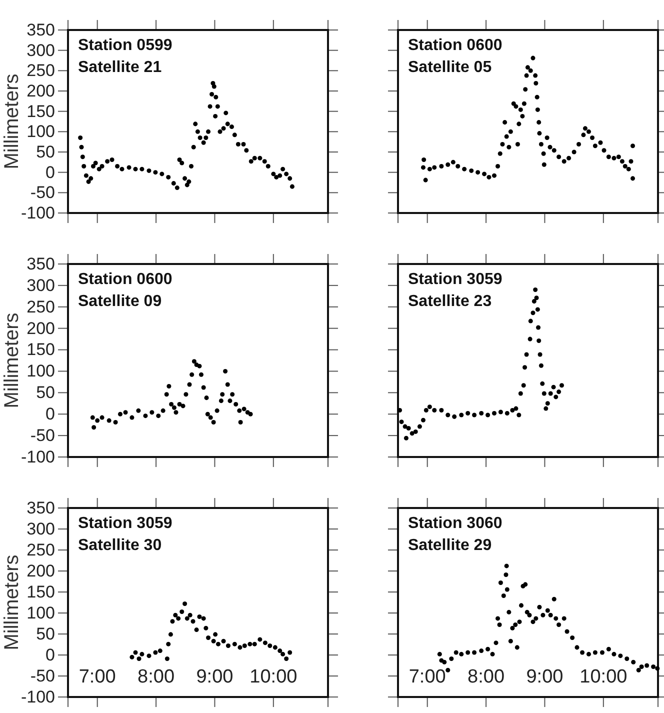 This screenshot has height=713, width=664. I want to click on text: Satellite 30, so click(120, 545).